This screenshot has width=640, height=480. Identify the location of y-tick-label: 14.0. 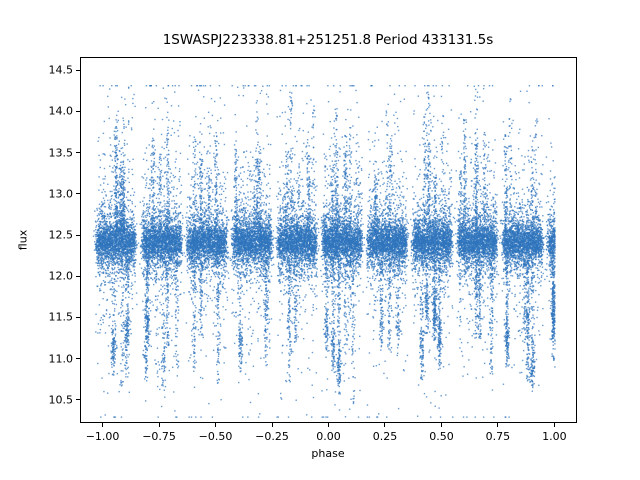
(61, 111).